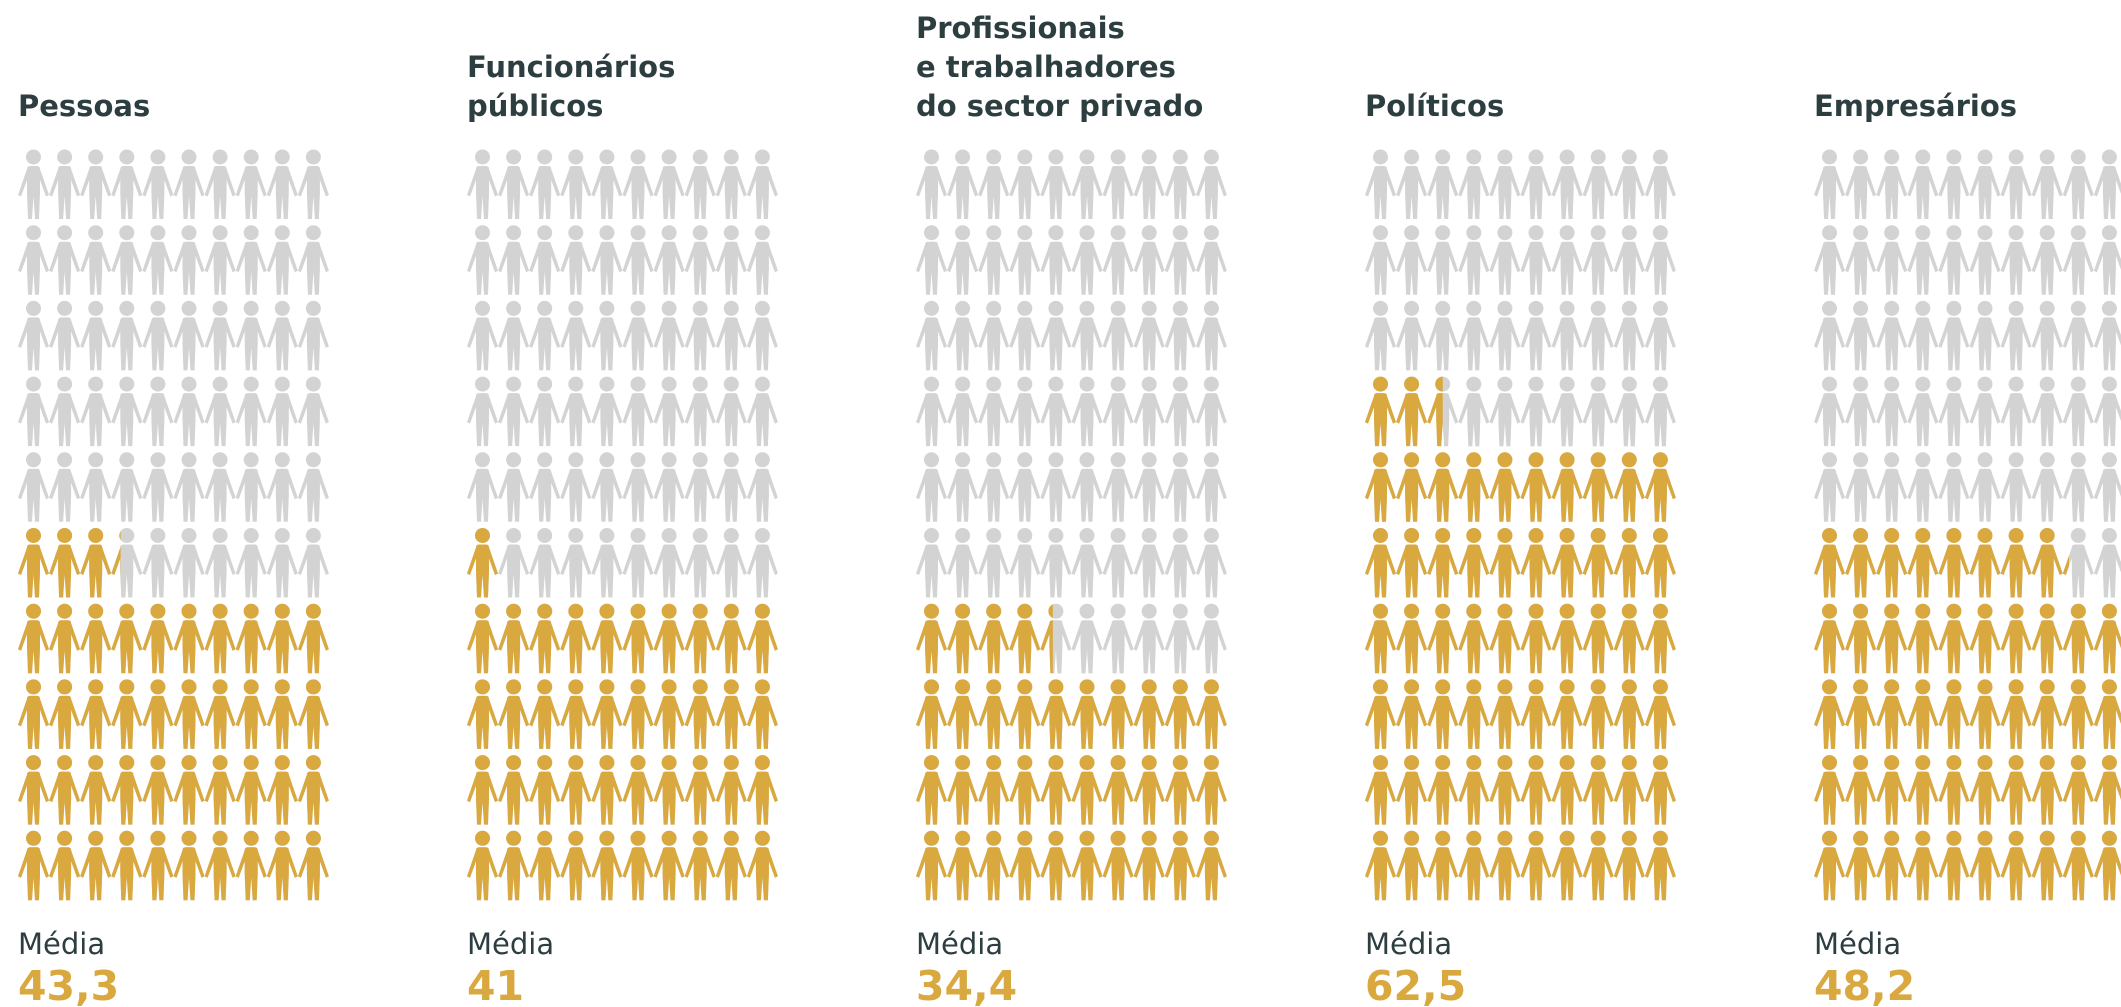  Describe the element at coordinates (1059, 106) in the screenshot. I see `chart-title: do sector privado` at that location.